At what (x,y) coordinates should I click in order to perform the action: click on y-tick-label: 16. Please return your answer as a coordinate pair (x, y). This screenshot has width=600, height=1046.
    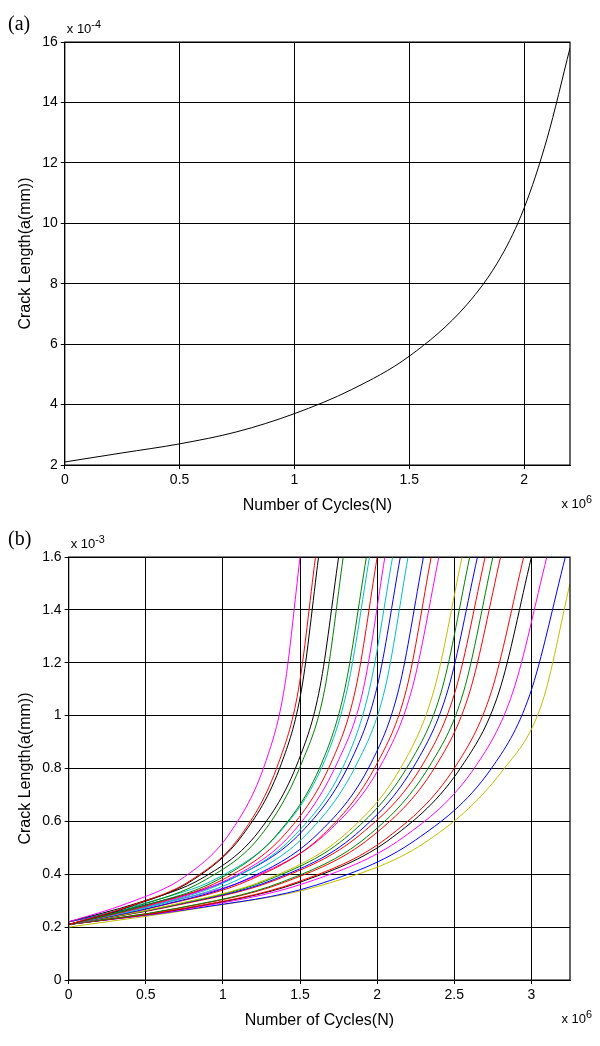
    Looking at the image, I should click on (50, 40).